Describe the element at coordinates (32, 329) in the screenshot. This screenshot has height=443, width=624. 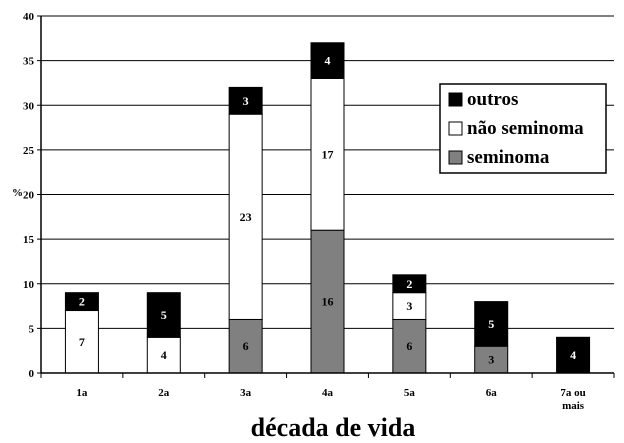
I see `y-tick-label: 5` at that location.